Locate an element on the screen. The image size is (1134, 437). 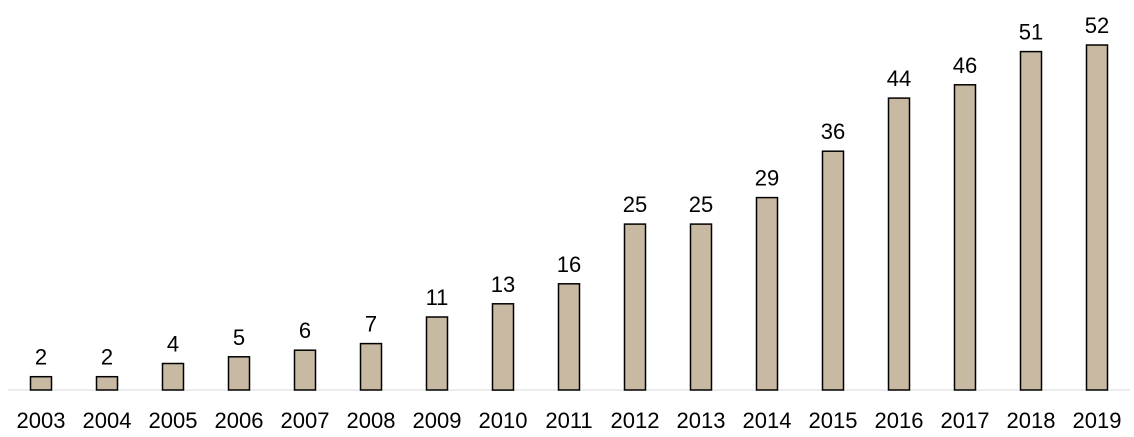
bar-2014 is located at coordinates (767, 293).